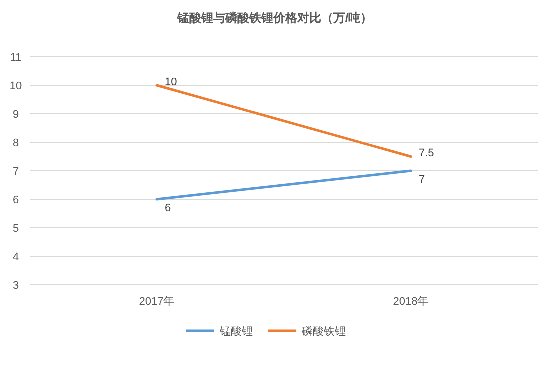 The height and width of the screenshot is (367, 550). I want to click on legend-label: 锰酸锂, so click(236, 332).